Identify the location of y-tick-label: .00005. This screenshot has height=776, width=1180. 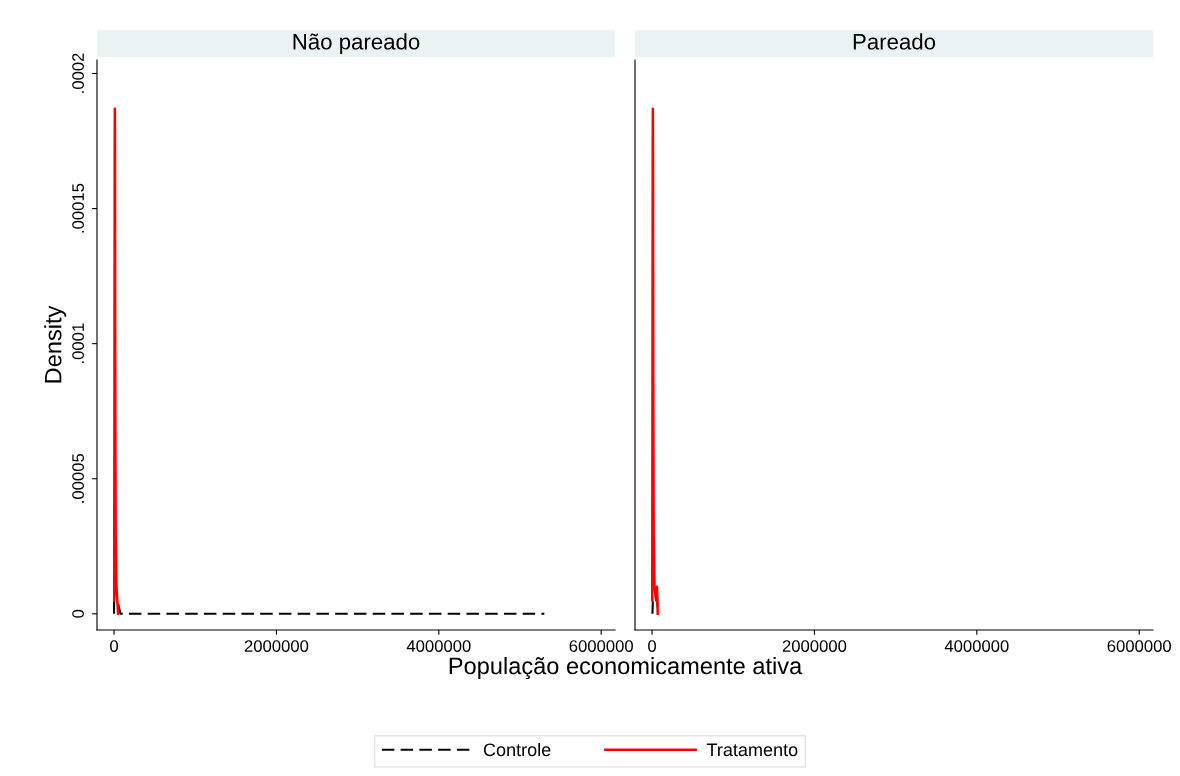
(78, 478).